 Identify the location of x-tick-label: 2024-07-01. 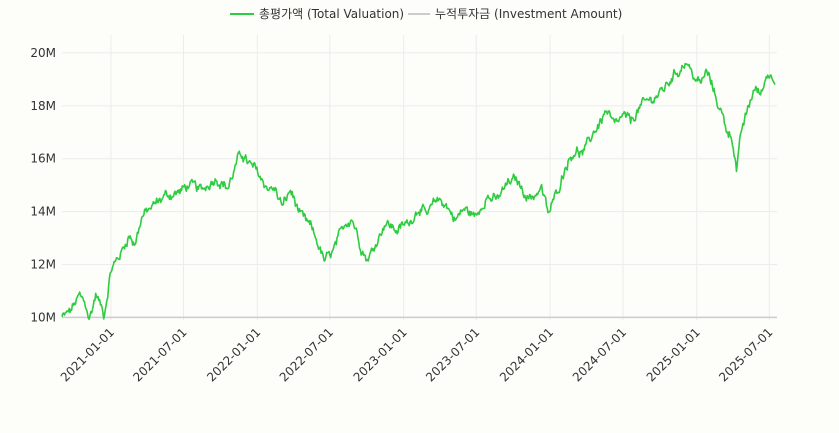
(599, 354).